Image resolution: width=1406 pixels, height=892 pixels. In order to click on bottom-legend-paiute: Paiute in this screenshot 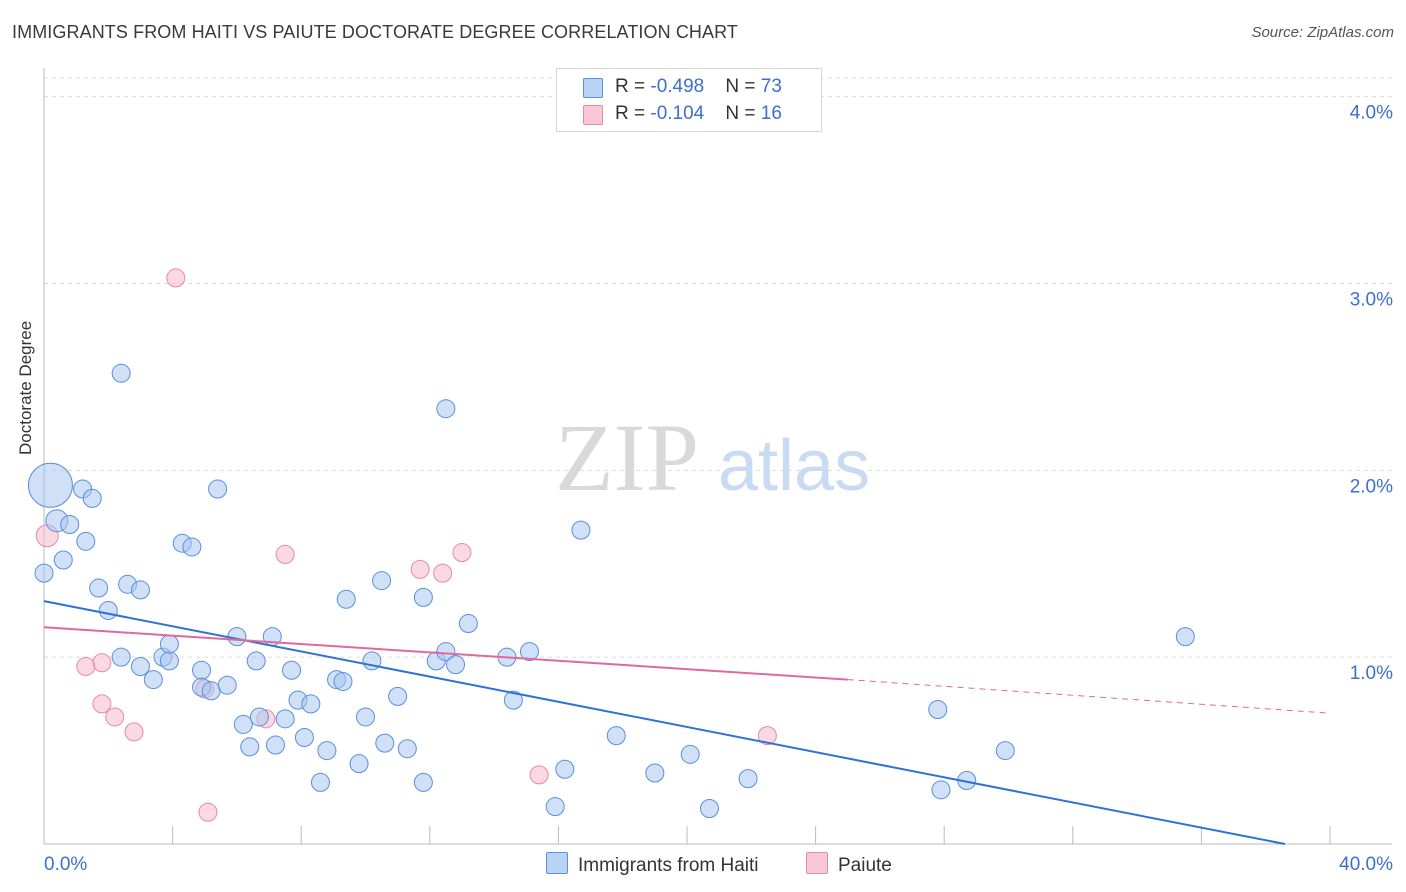, I will do `click(849, 864)`.